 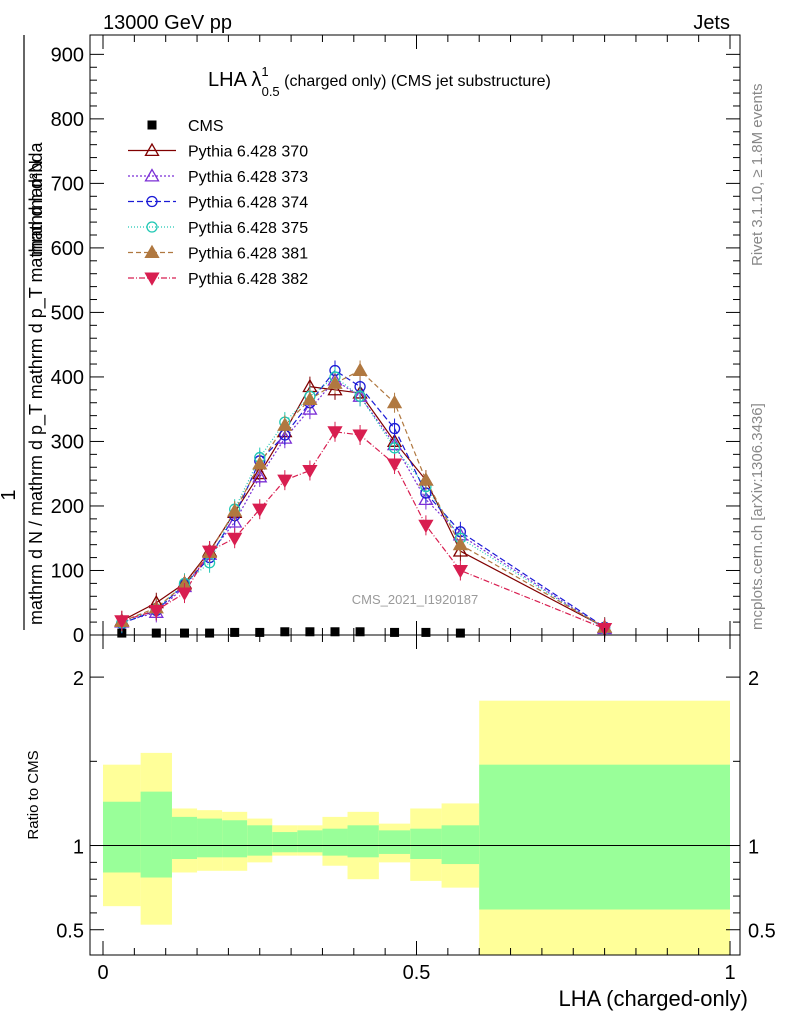 What do you see at coordinates (653, 998) in the screenshot?
I see `x-axis-label: LHA (charged-only)` at bounding box center [653, 998].